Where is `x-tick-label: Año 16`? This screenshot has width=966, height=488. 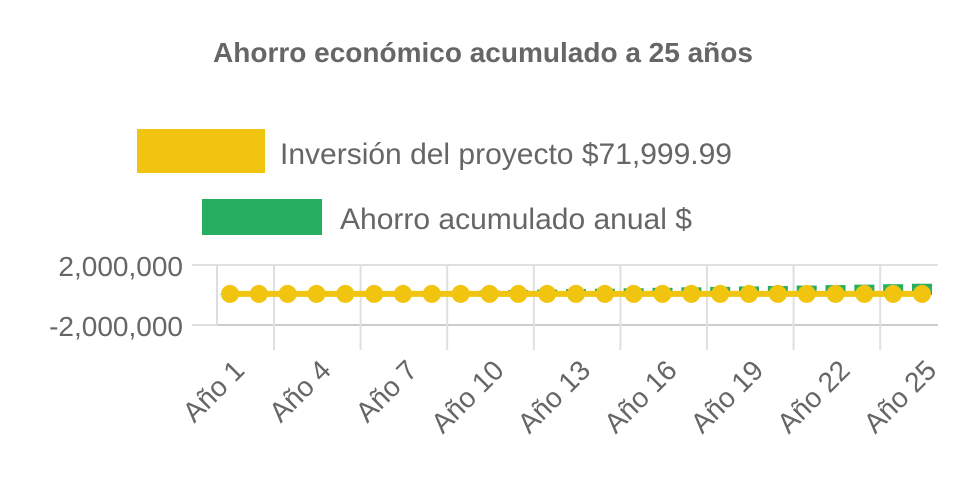 x-tick-label: Año 16 is located at coordinates (640, 396).